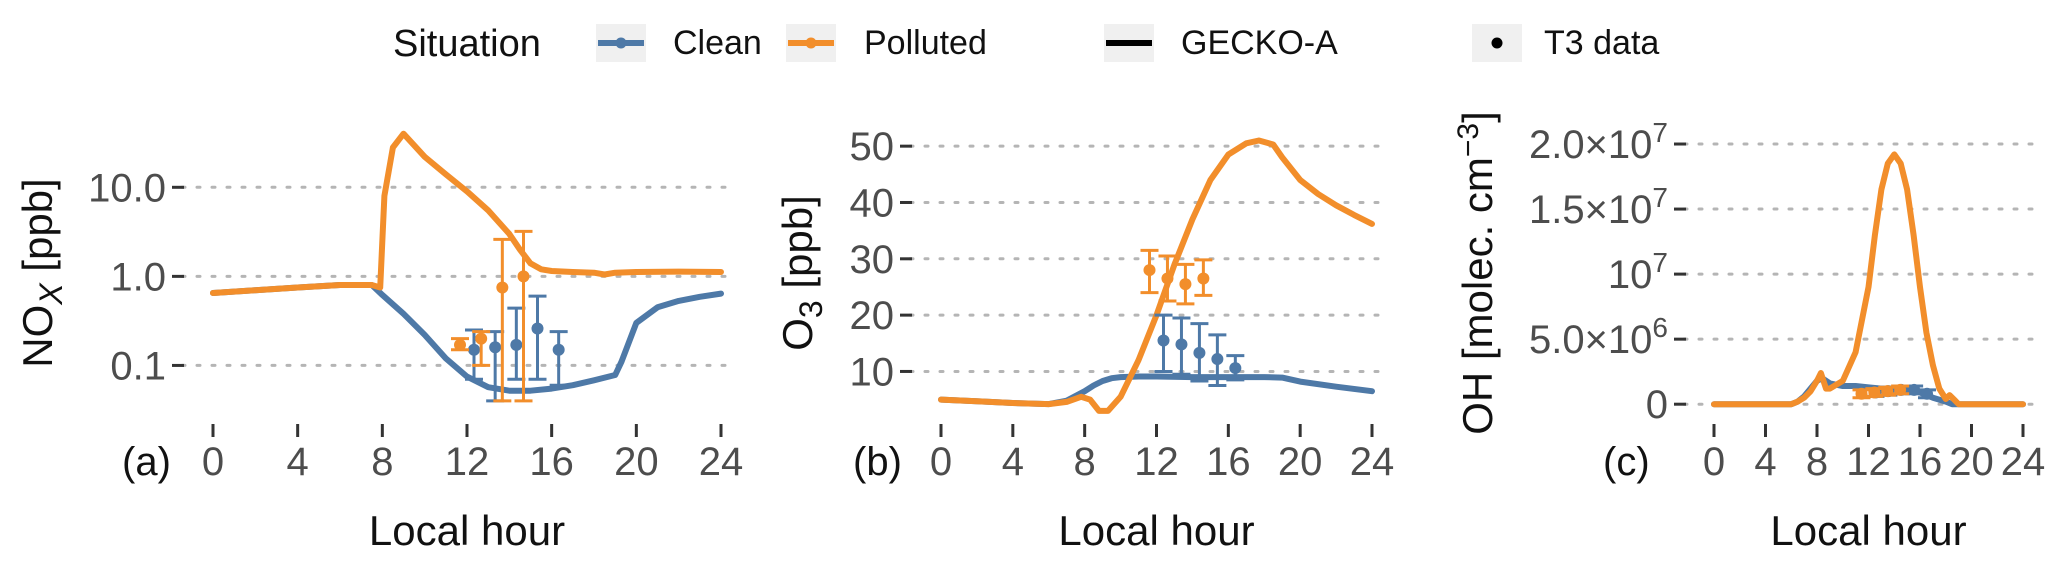 This screenshot has width=2067, height=571. I want to click on panel-b-x-tick-label: 4, so click(1013, 462).